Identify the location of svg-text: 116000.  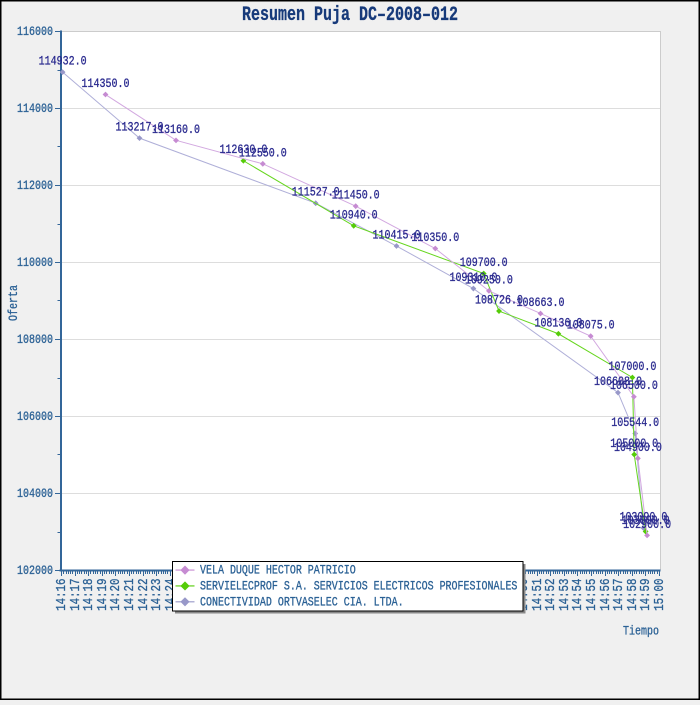
(35, 32).